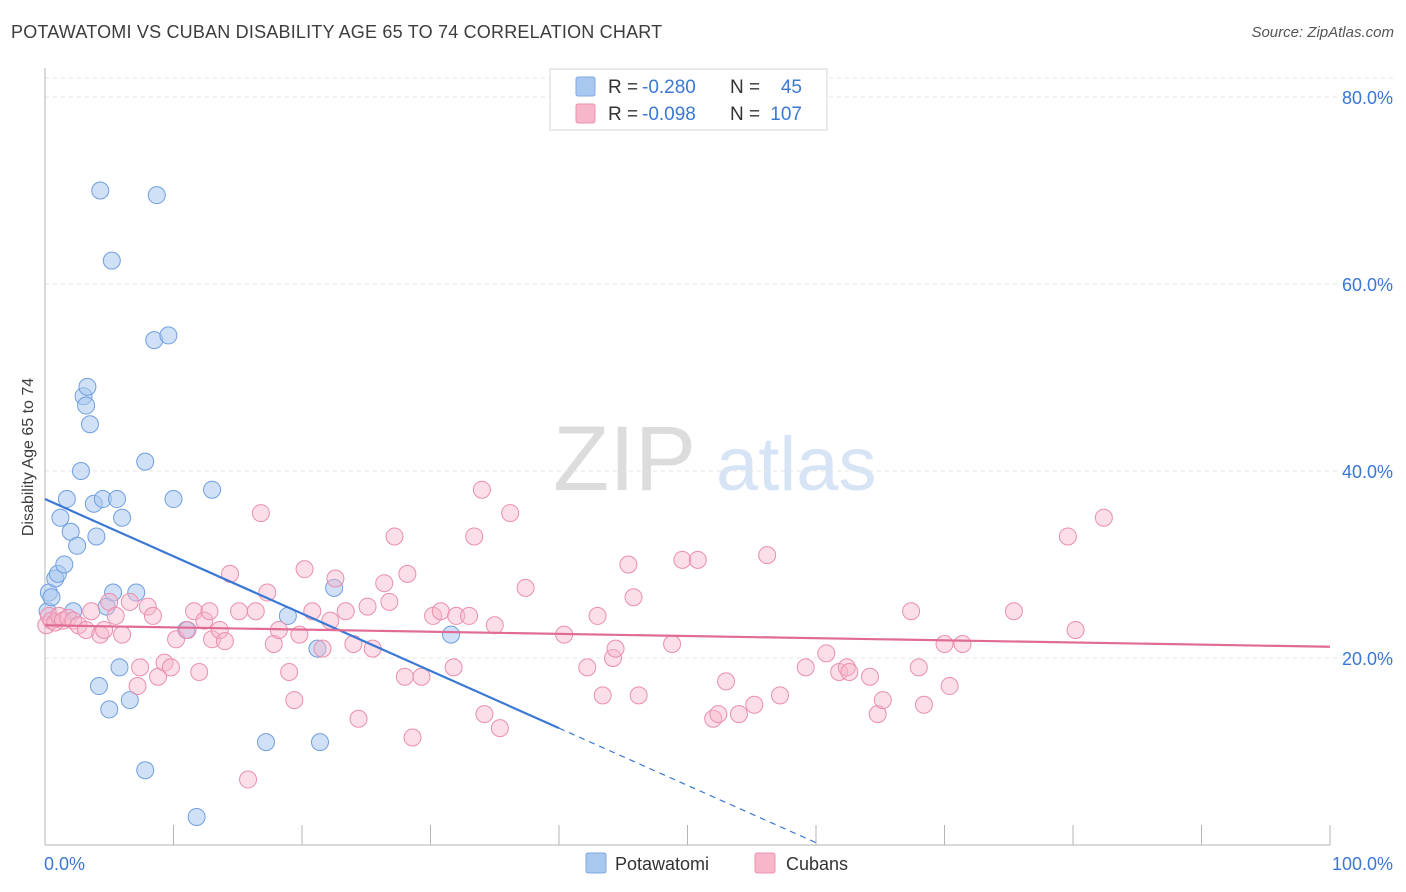 The width and height of the screenshot is (1406, 892). I want to click on watermark-zip: ZIP, so click(624, 459).